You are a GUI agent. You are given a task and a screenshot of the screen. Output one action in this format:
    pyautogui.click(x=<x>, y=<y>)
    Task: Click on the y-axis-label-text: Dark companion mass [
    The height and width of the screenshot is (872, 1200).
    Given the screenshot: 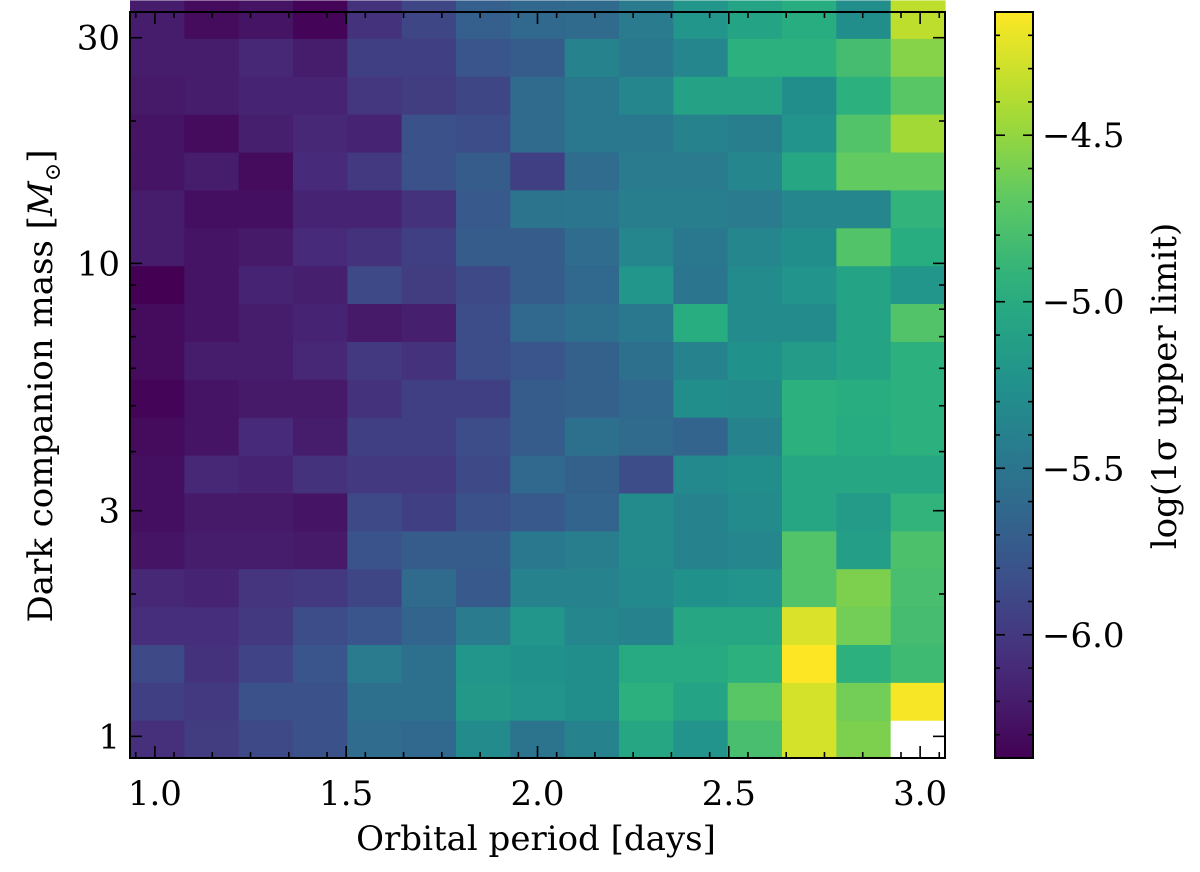 What is the action you would take?
    pyautogui.click(x=41, y=419)
    